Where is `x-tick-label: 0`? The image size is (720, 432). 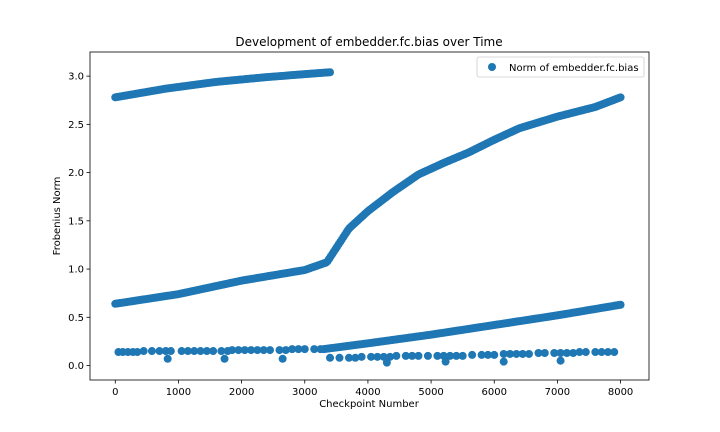
x-tick-label: 0 is located at coordinates (115, 392).